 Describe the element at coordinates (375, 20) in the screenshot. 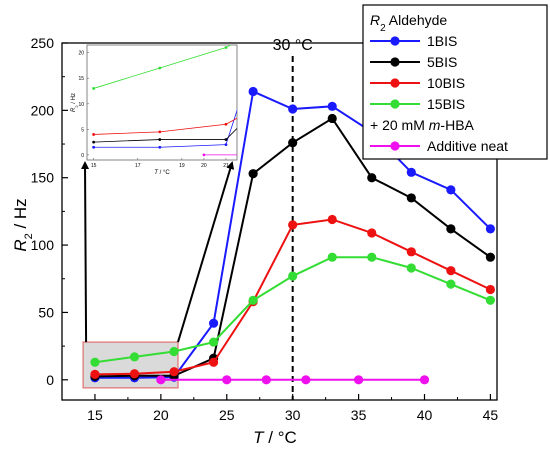

I see `legend-group1-title-symbol: R` at that location.